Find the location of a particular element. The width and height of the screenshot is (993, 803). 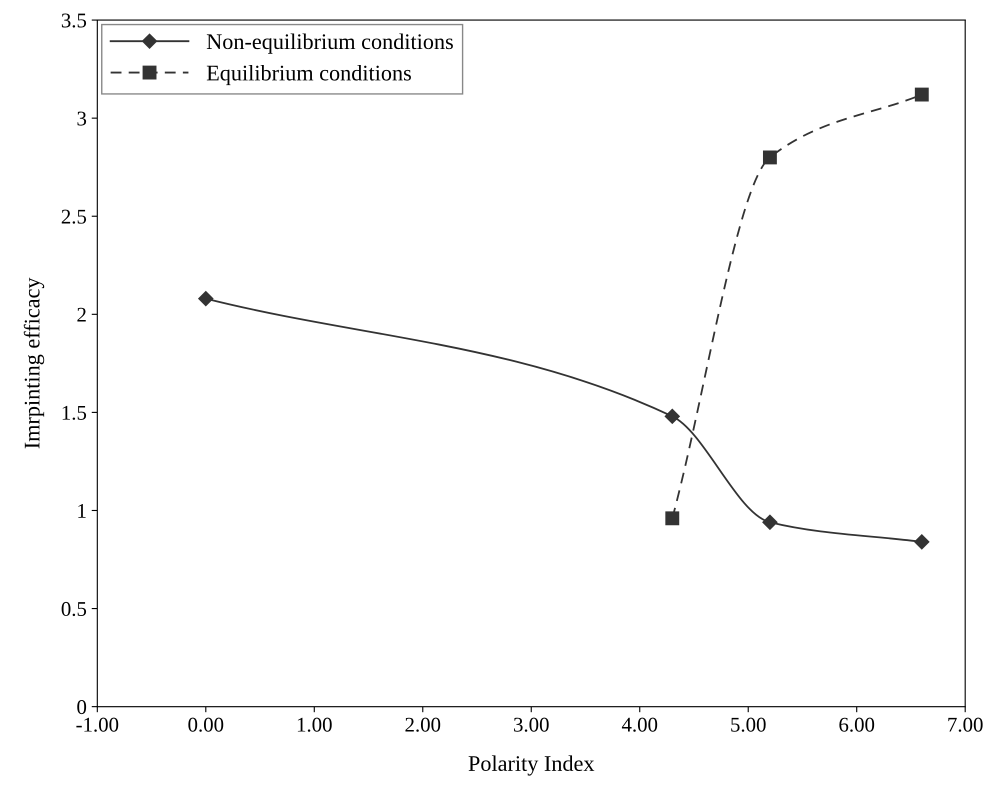

y-axis-title: Imrpinting efficacy is located at coordinates (34, 363).